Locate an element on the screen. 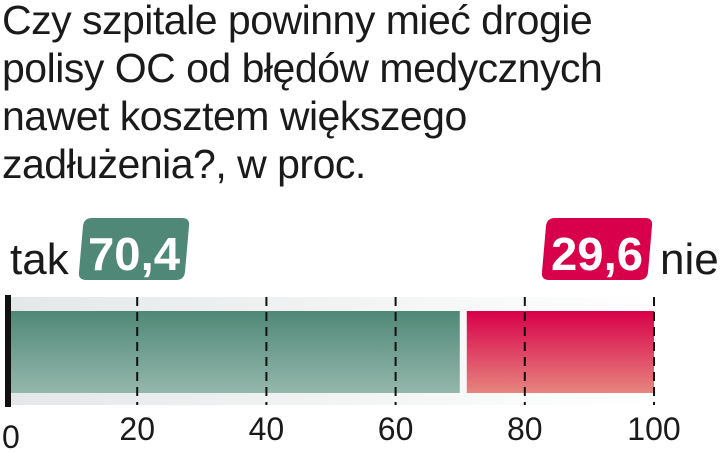 This screenshot has width=720, height=452. title-line: zadłużenia?, w proc. is located at coordinates (184, 164).